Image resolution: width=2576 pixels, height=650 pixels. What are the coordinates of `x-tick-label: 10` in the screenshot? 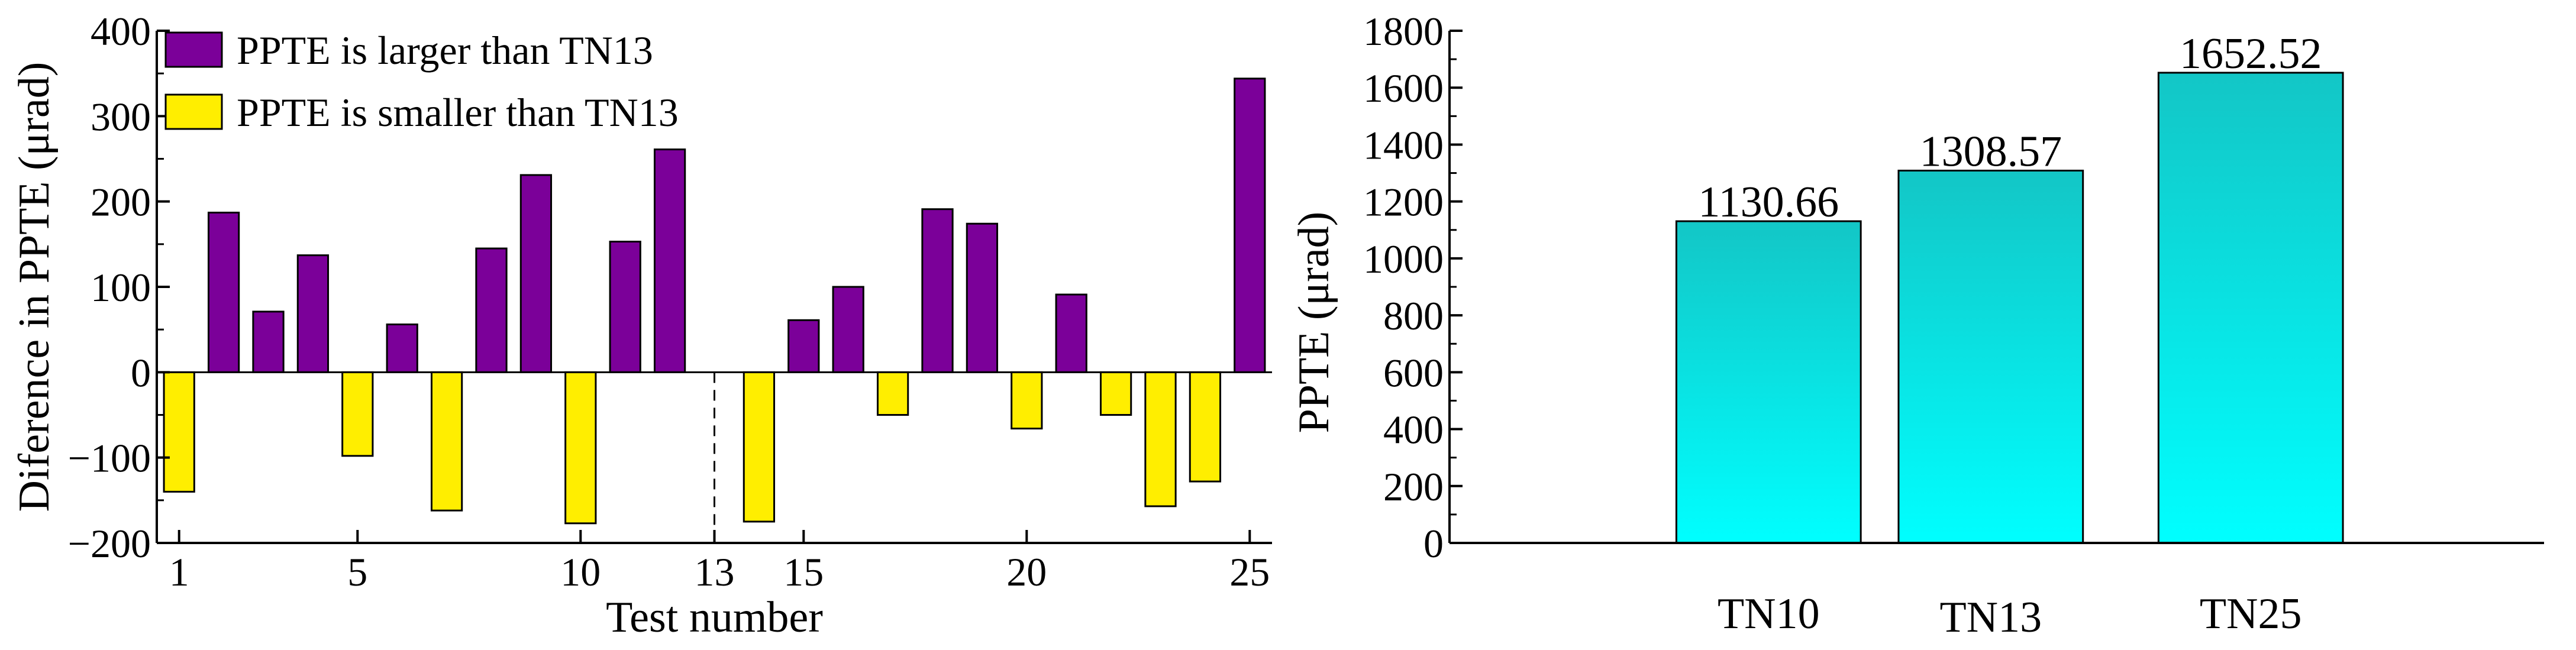 It's located at (580, 572).